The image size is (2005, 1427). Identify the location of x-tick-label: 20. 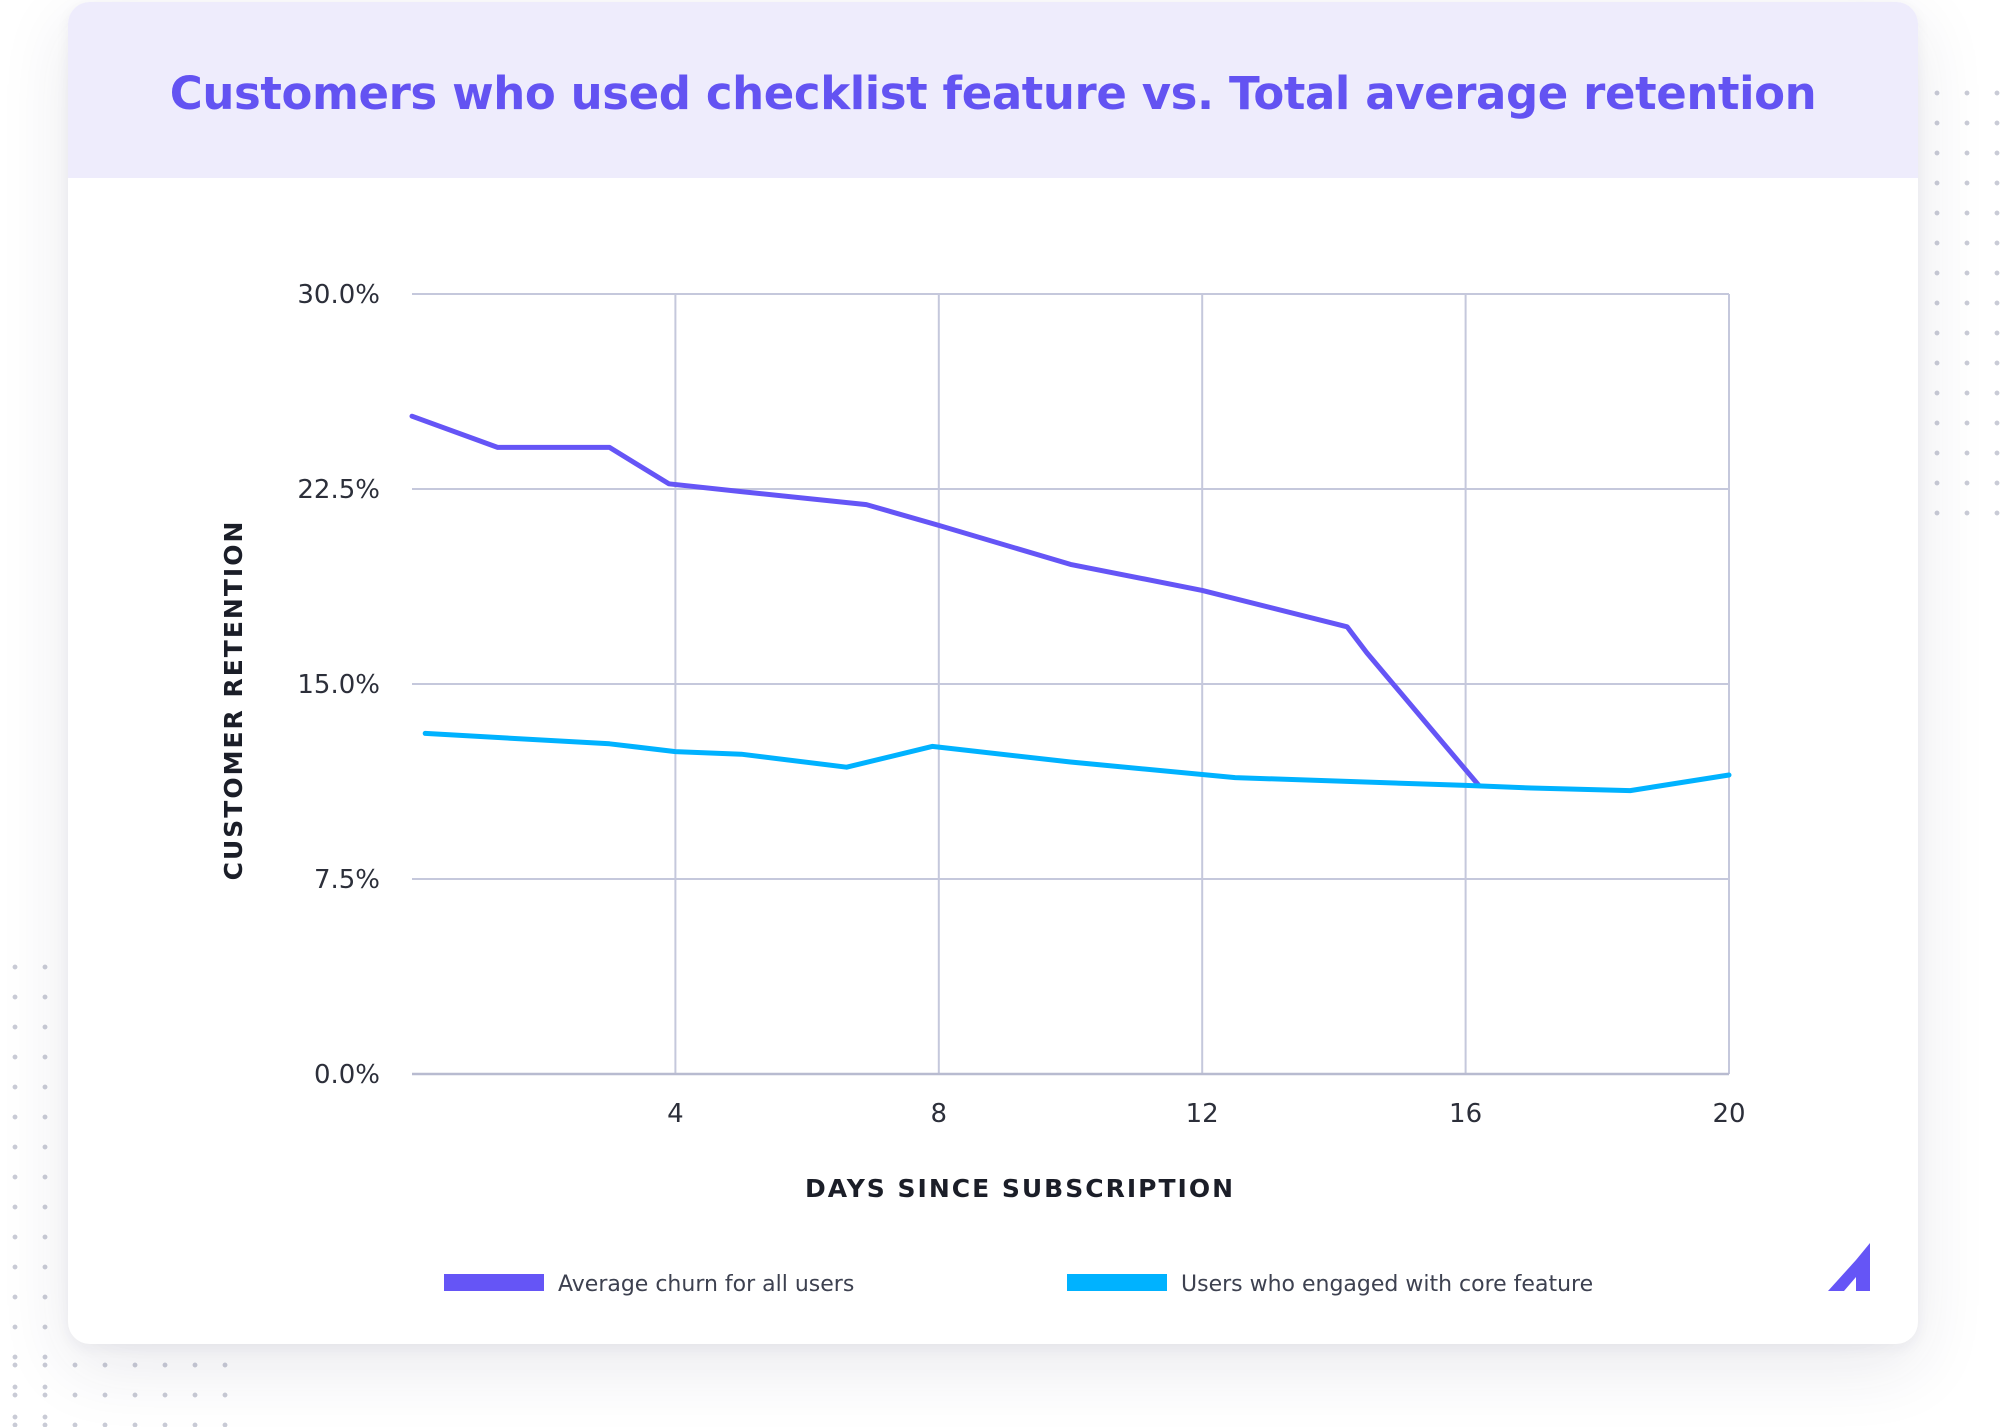
(1728, 1114).